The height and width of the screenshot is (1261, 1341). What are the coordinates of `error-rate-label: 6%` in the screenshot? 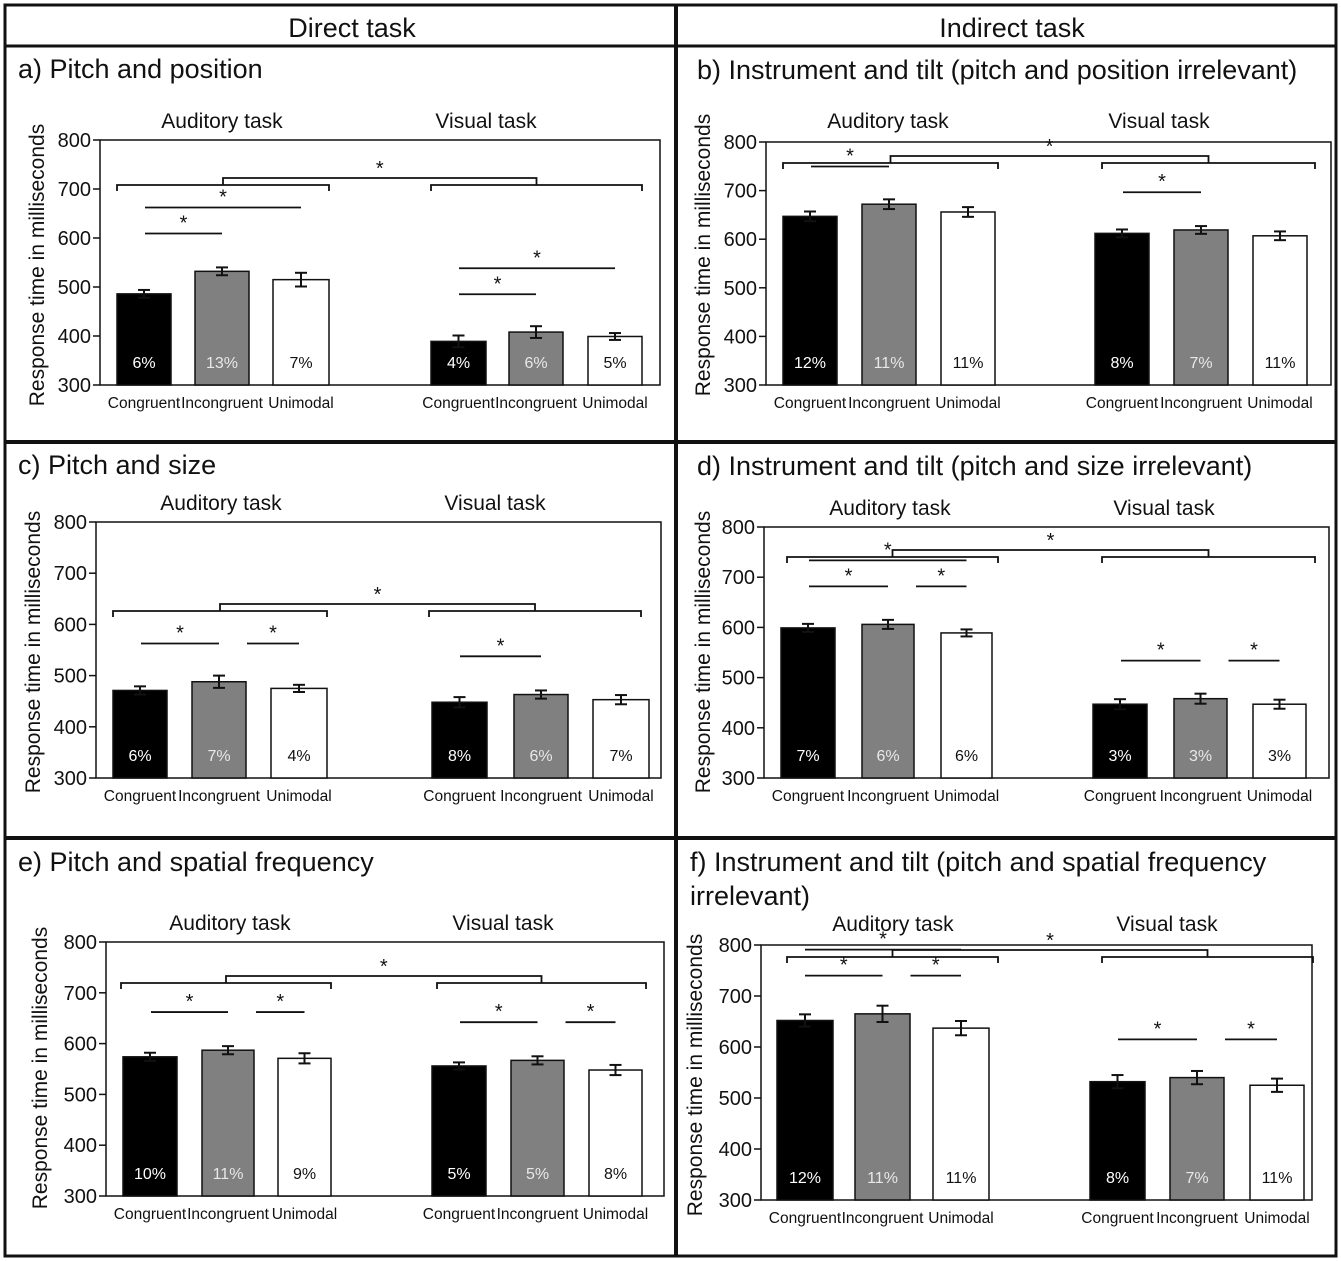 It's located at (139, 756).